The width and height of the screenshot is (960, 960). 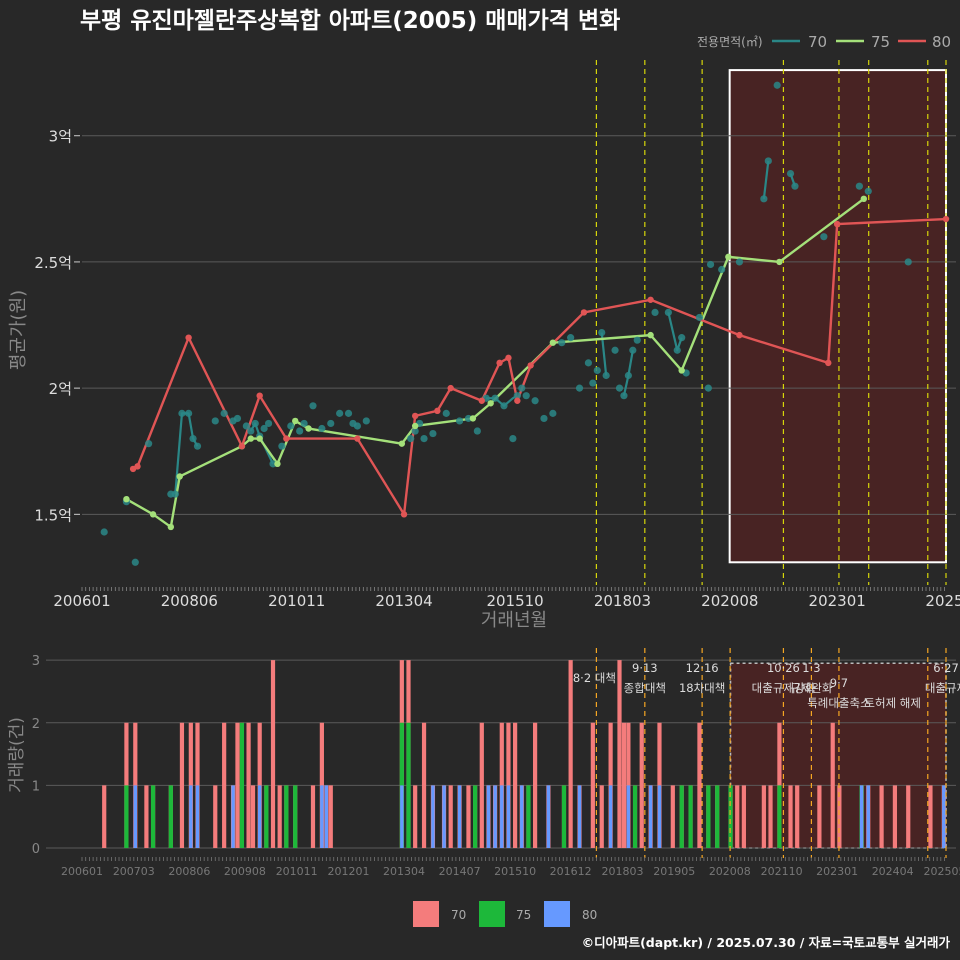 I want to click on volume-y-tick-label: 2, so click(x=36, y=724).